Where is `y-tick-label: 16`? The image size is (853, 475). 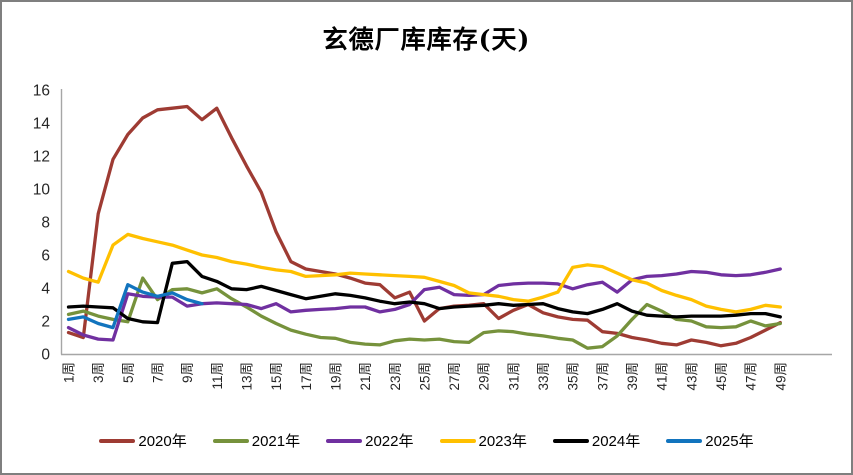 y-tick-label: 16 is located at coordinates (41, 91).